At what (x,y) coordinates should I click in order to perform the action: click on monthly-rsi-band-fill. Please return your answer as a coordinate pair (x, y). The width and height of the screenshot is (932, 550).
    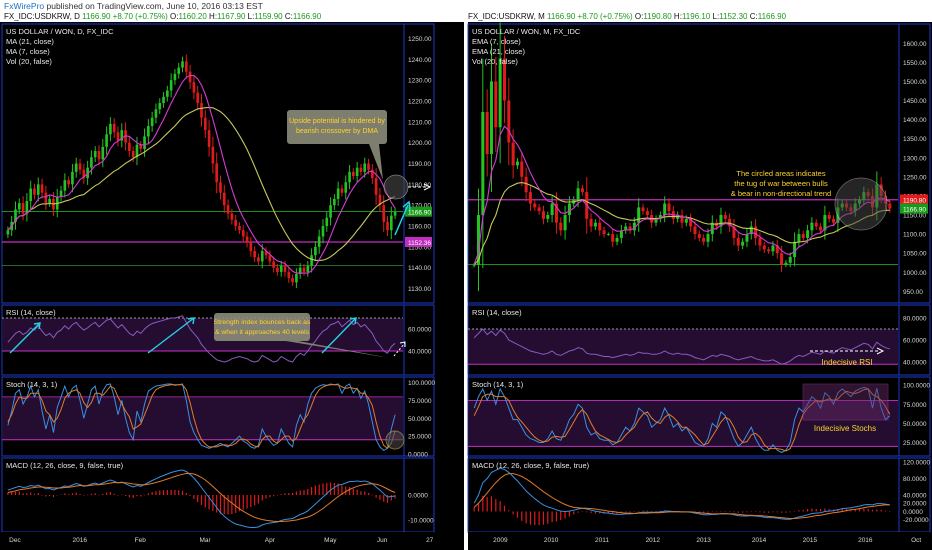
    Looking at the image, I should click on (683, 347).